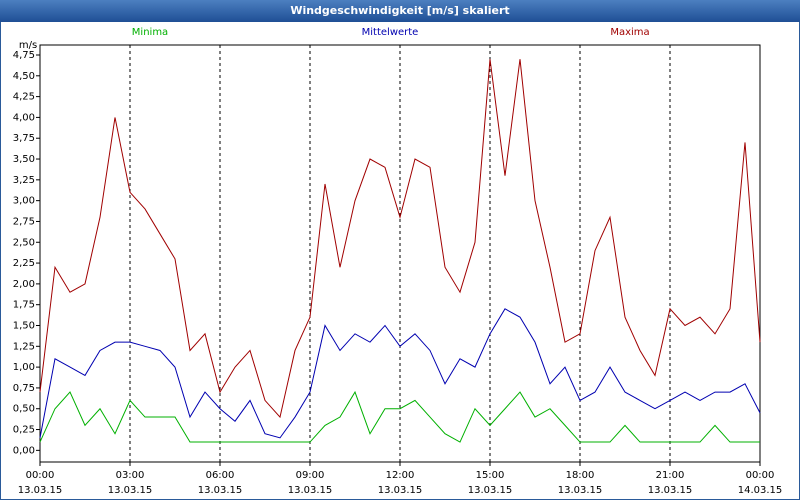 This screenshot has height=504, width=800. What do you see at coordinates (24, 430) in the screenshot?
I see `y-tick-label: 0,25` at bounding box center [24, 430].